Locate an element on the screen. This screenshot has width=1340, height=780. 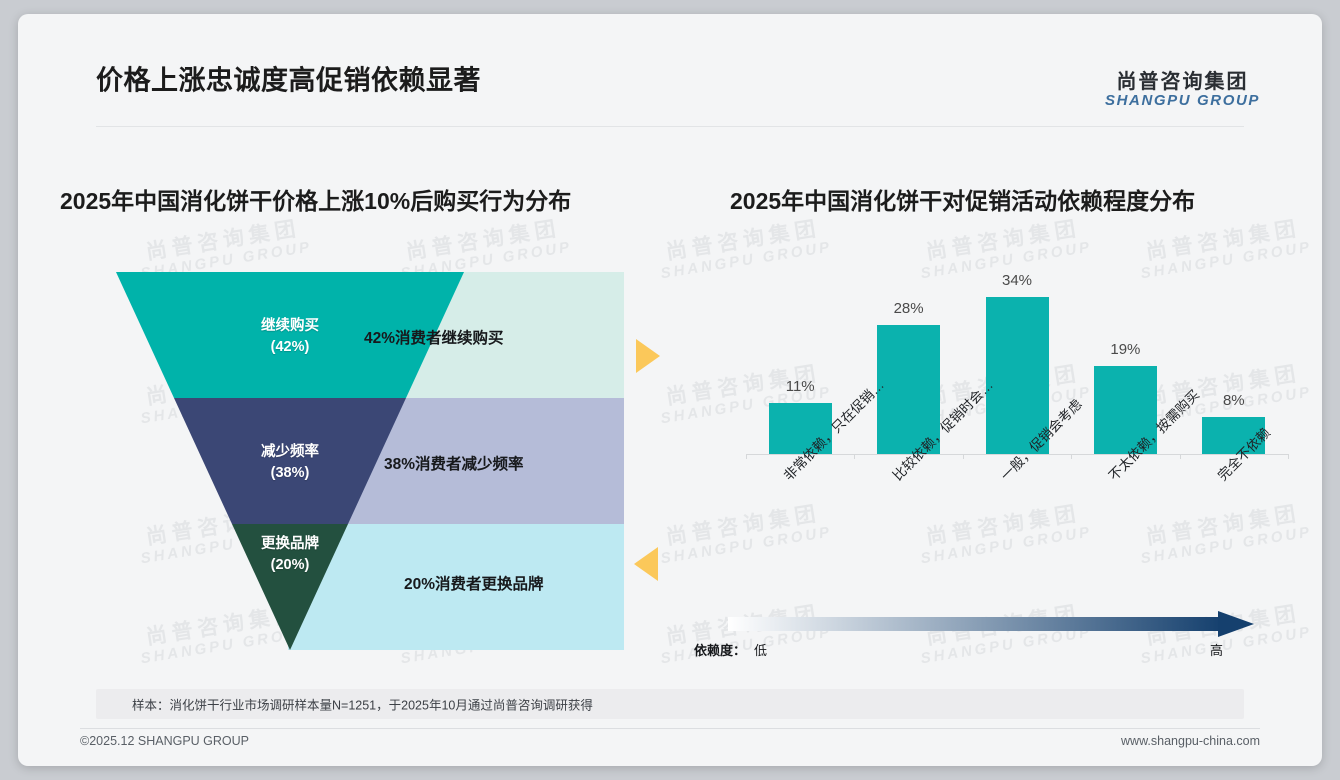
bar-chart-plot-area is located at coordinates (1008, 356).